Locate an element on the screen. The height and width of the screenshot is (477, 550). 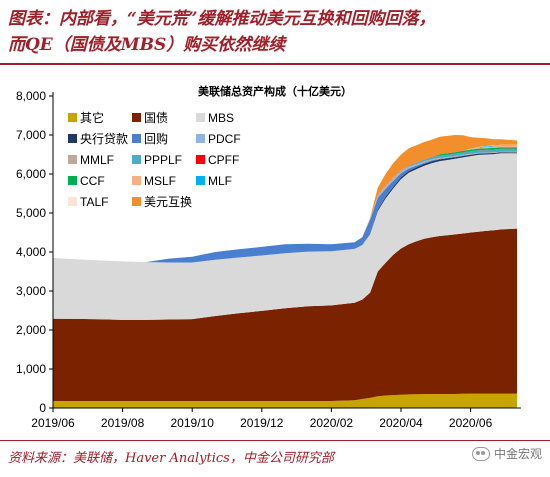
x-tick-label: 2020/06 is located at coordinates (471, 423).